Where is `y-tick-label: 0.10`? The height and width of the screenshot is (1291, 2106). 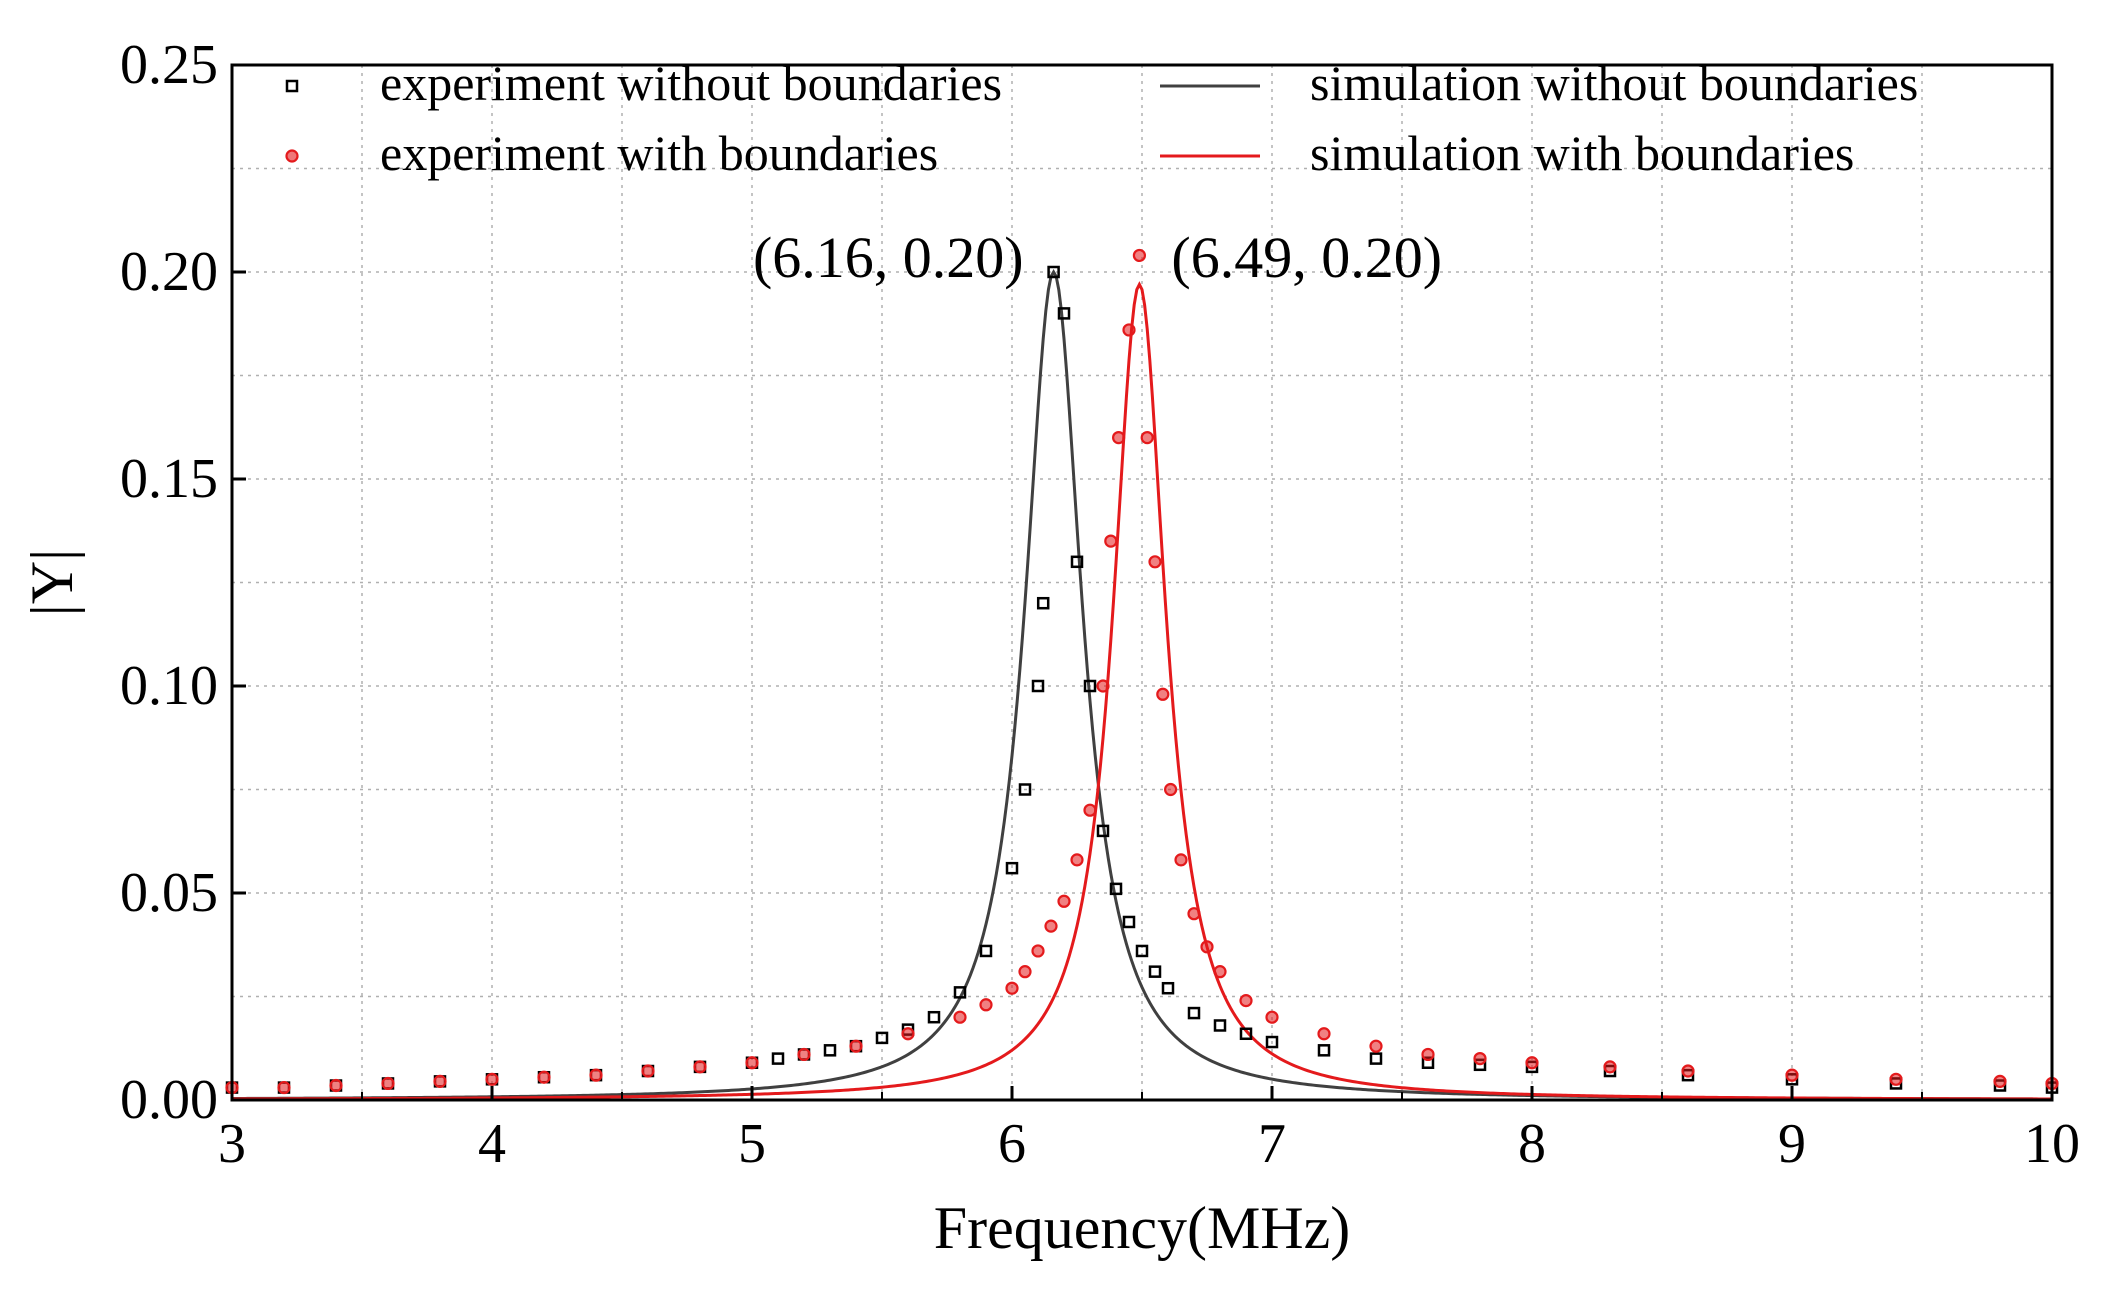 y-tick-label: 0.10 is located at coordinates (169, 686).